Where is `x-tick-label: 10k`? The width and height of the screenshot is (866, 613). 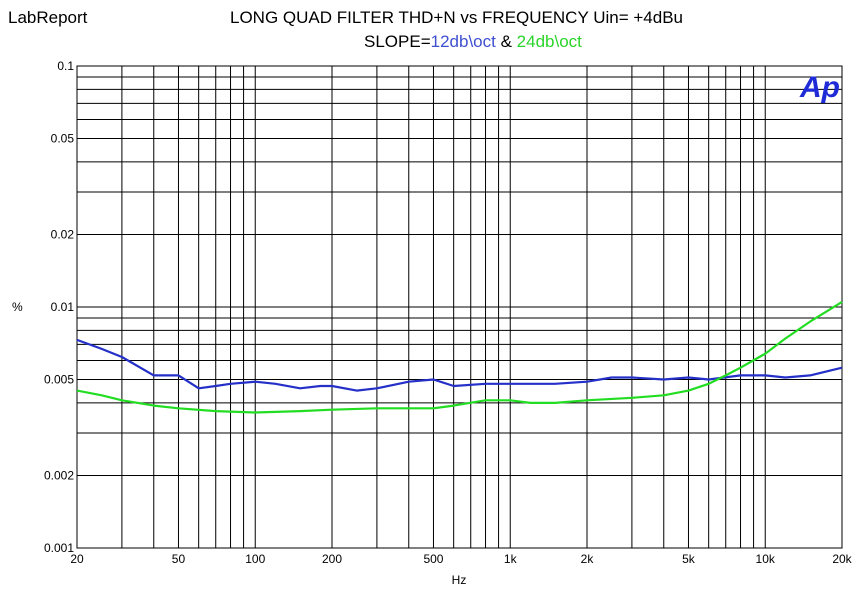 x-tick-label: 10k is located at coordinates (766, 559).